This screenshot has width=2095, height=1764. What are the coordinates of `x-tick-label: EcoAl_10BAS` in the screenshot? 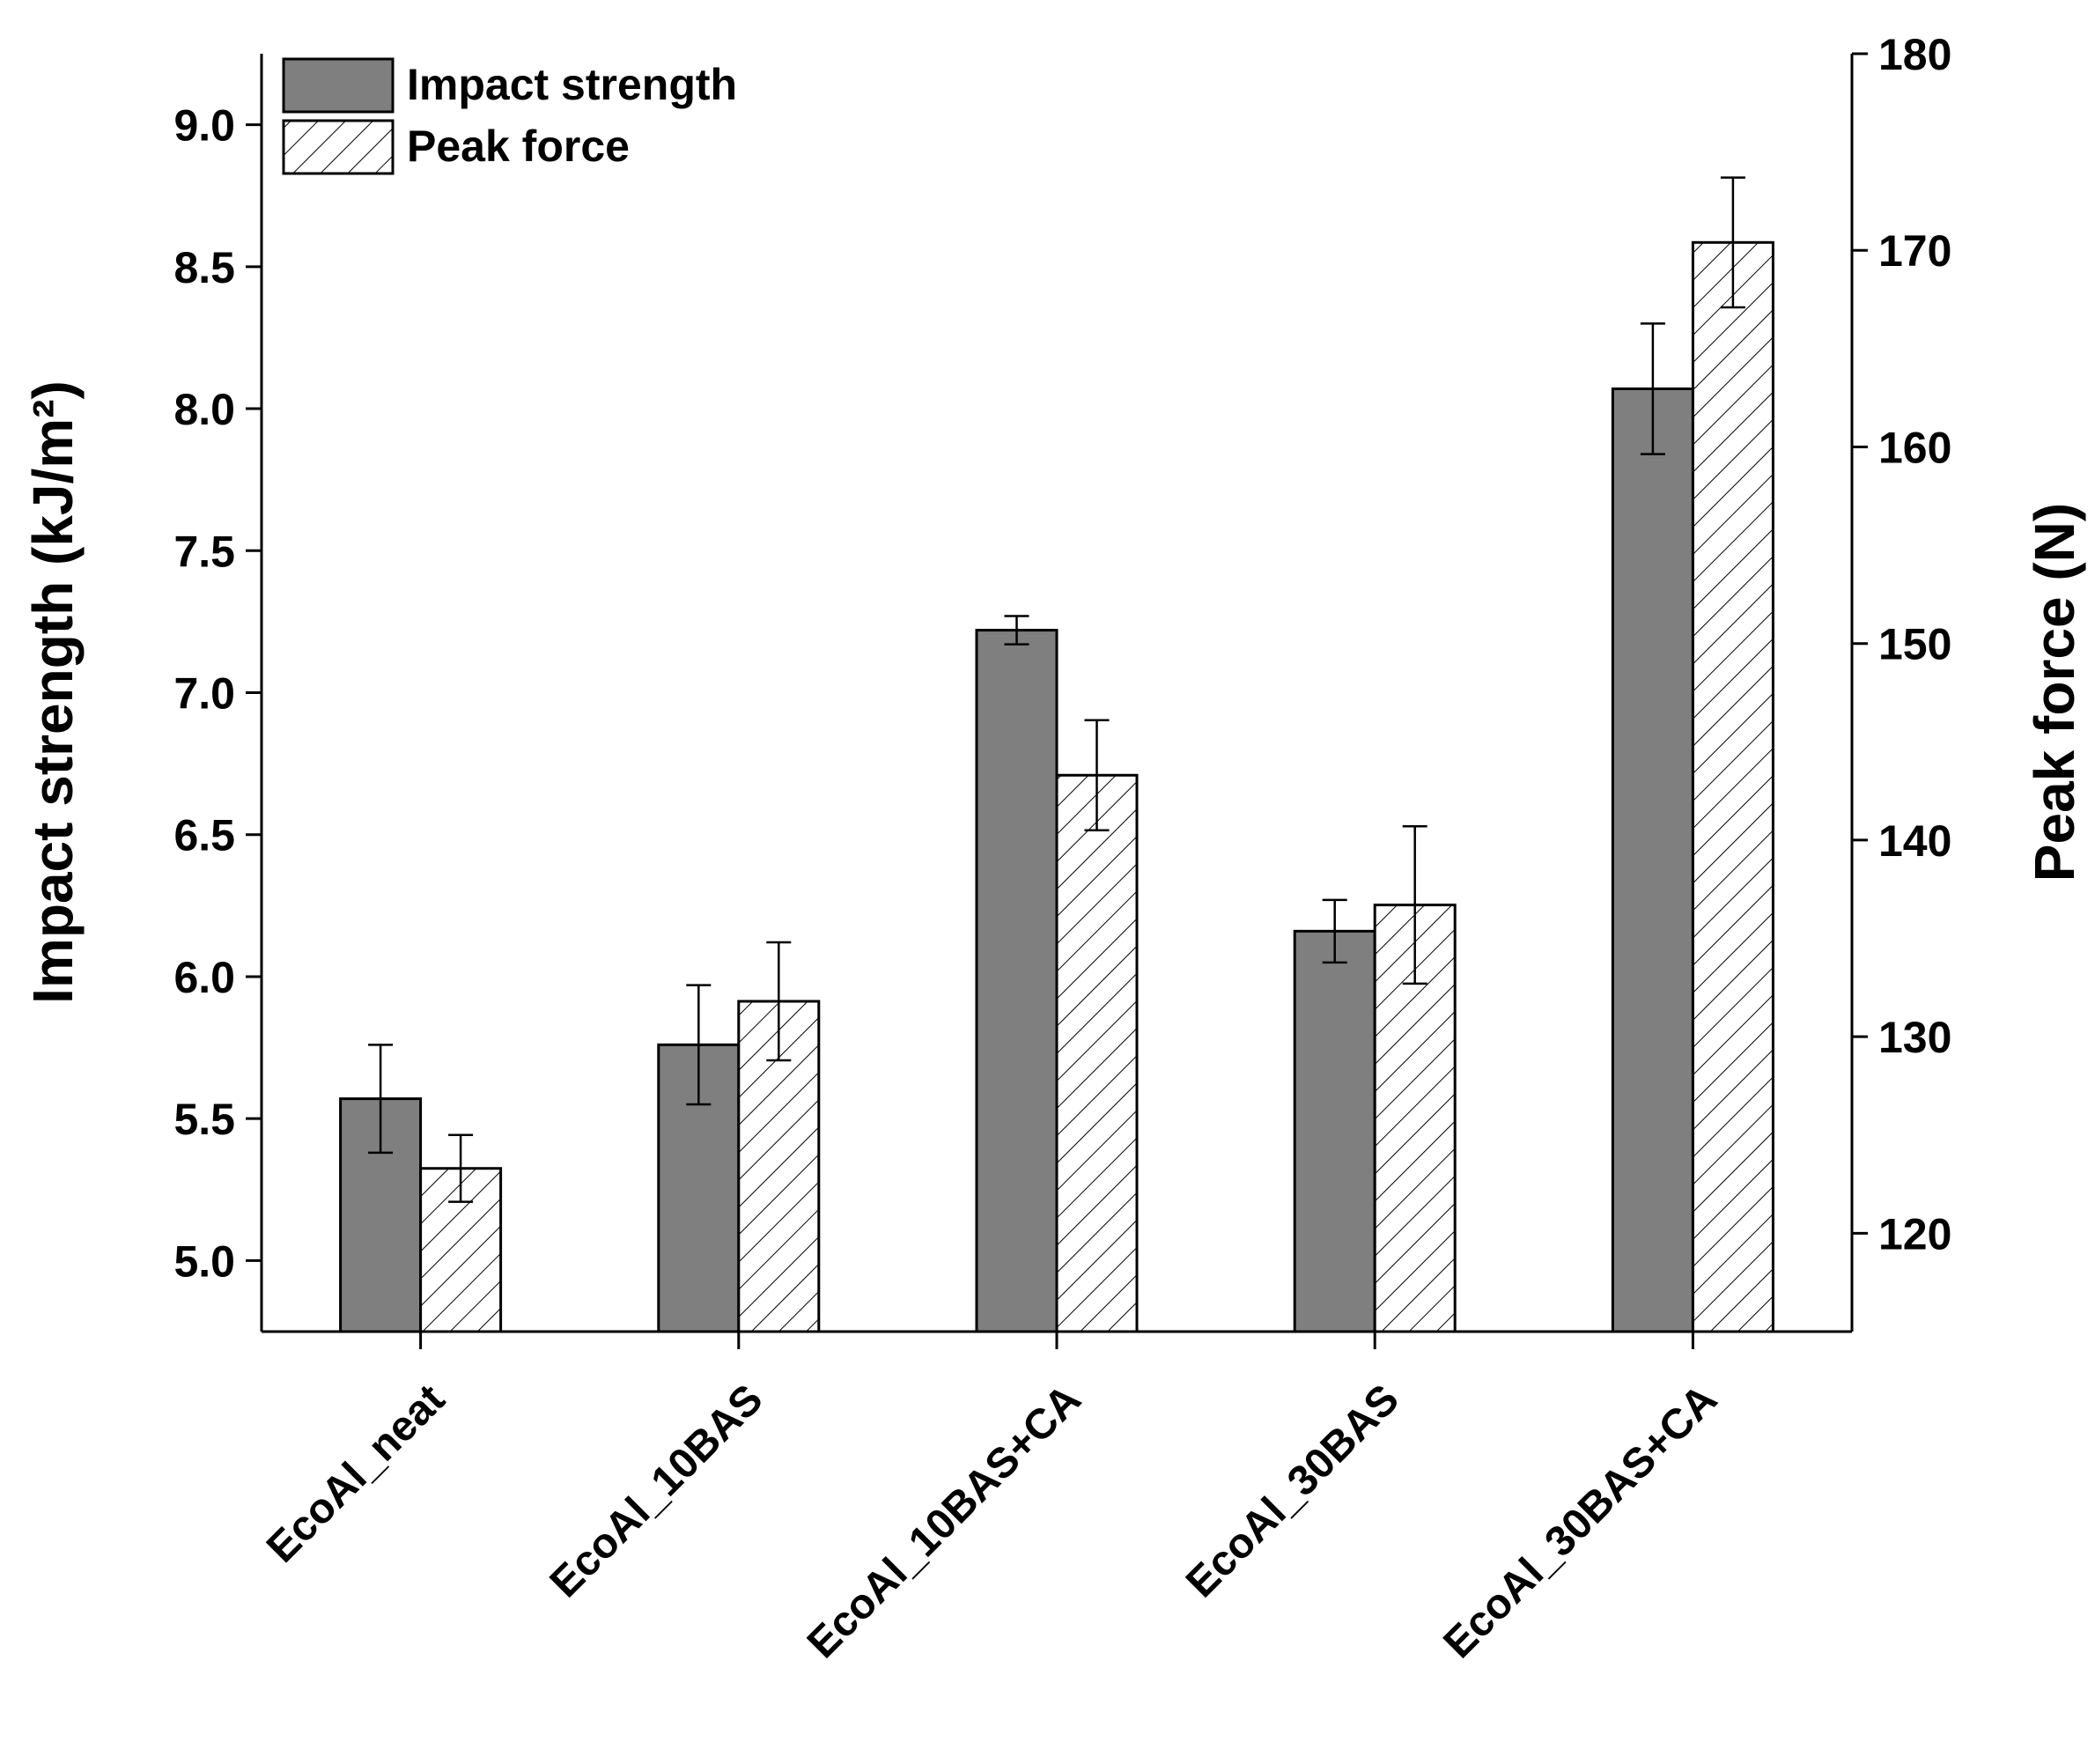 It's located at (657, 1491).